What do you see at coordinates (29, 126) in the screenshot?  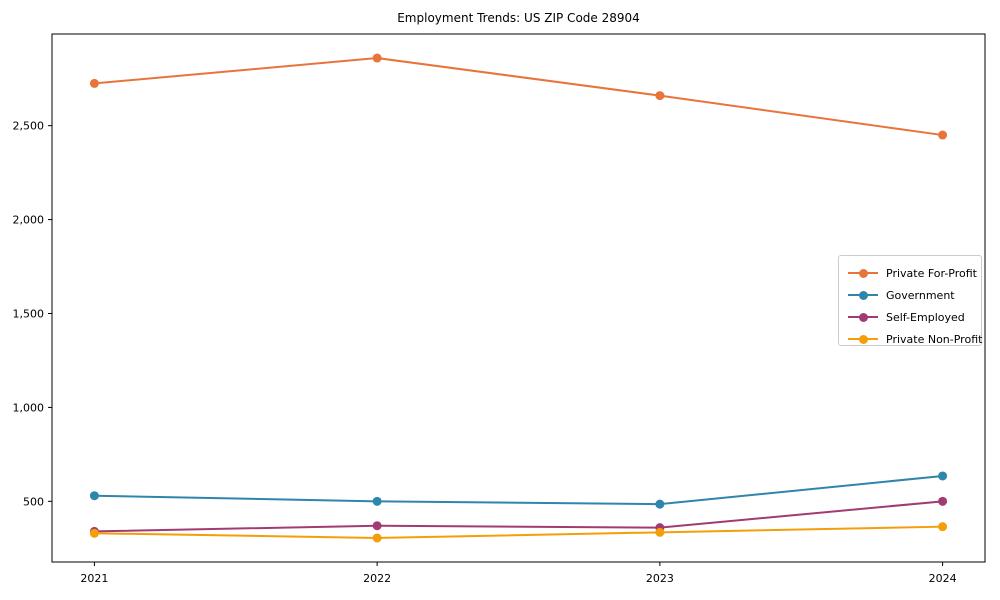 I see `y-axis-tick-label: 2,500` at bounding box center [29, 126].